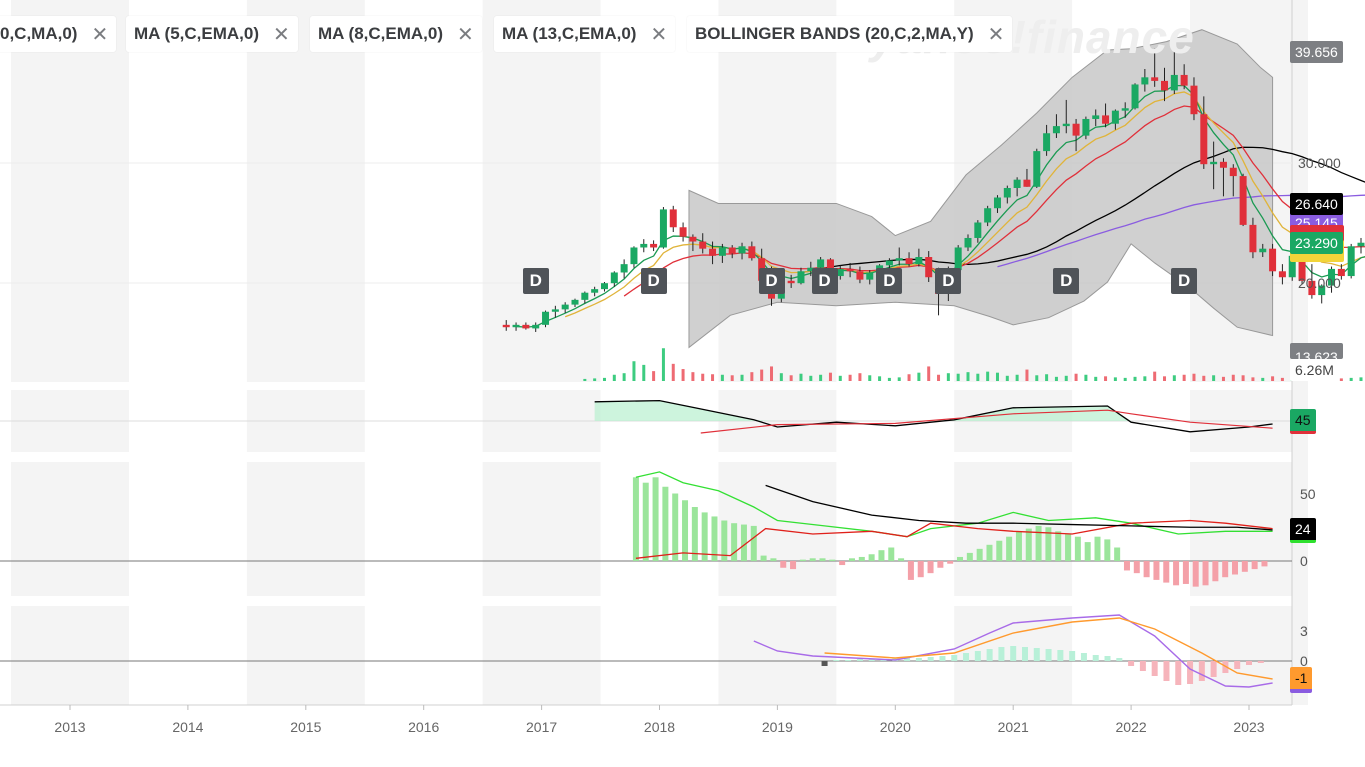 The height and width of the screenshot is (767, 1365). I want to click on year-band, so click(541, 352).